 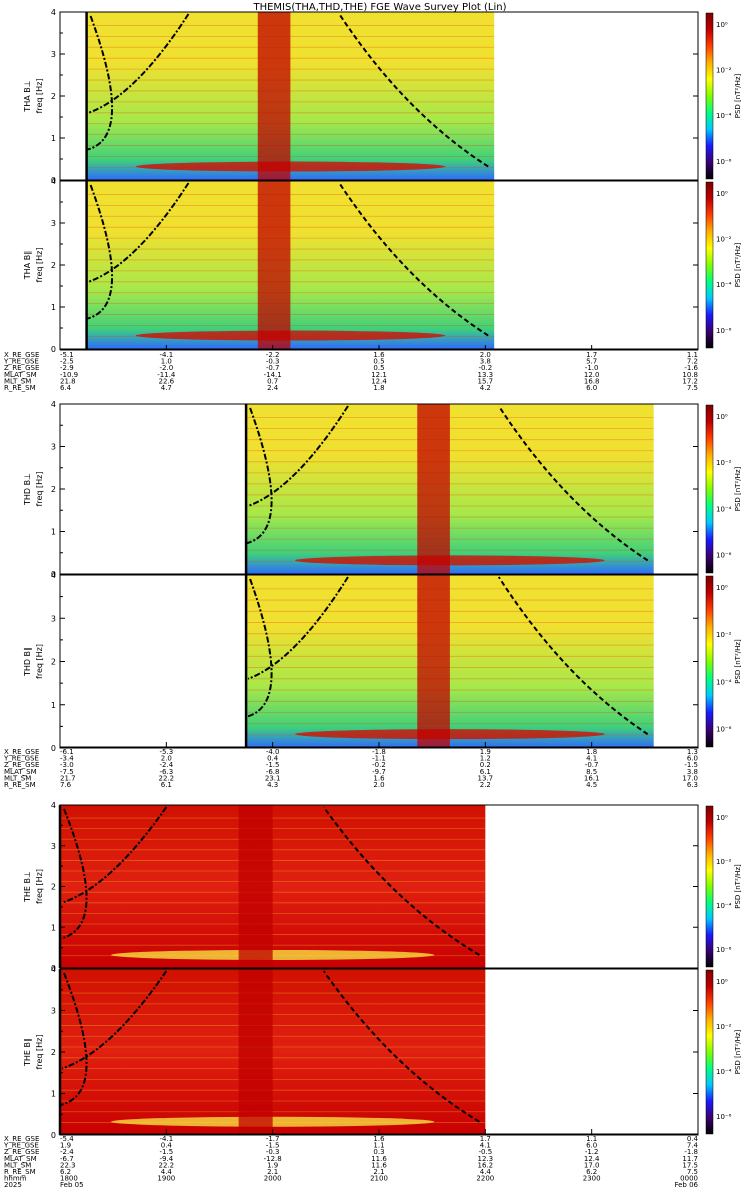 I want to click on ephem-value: -6.1, so click(x=67, y=752).